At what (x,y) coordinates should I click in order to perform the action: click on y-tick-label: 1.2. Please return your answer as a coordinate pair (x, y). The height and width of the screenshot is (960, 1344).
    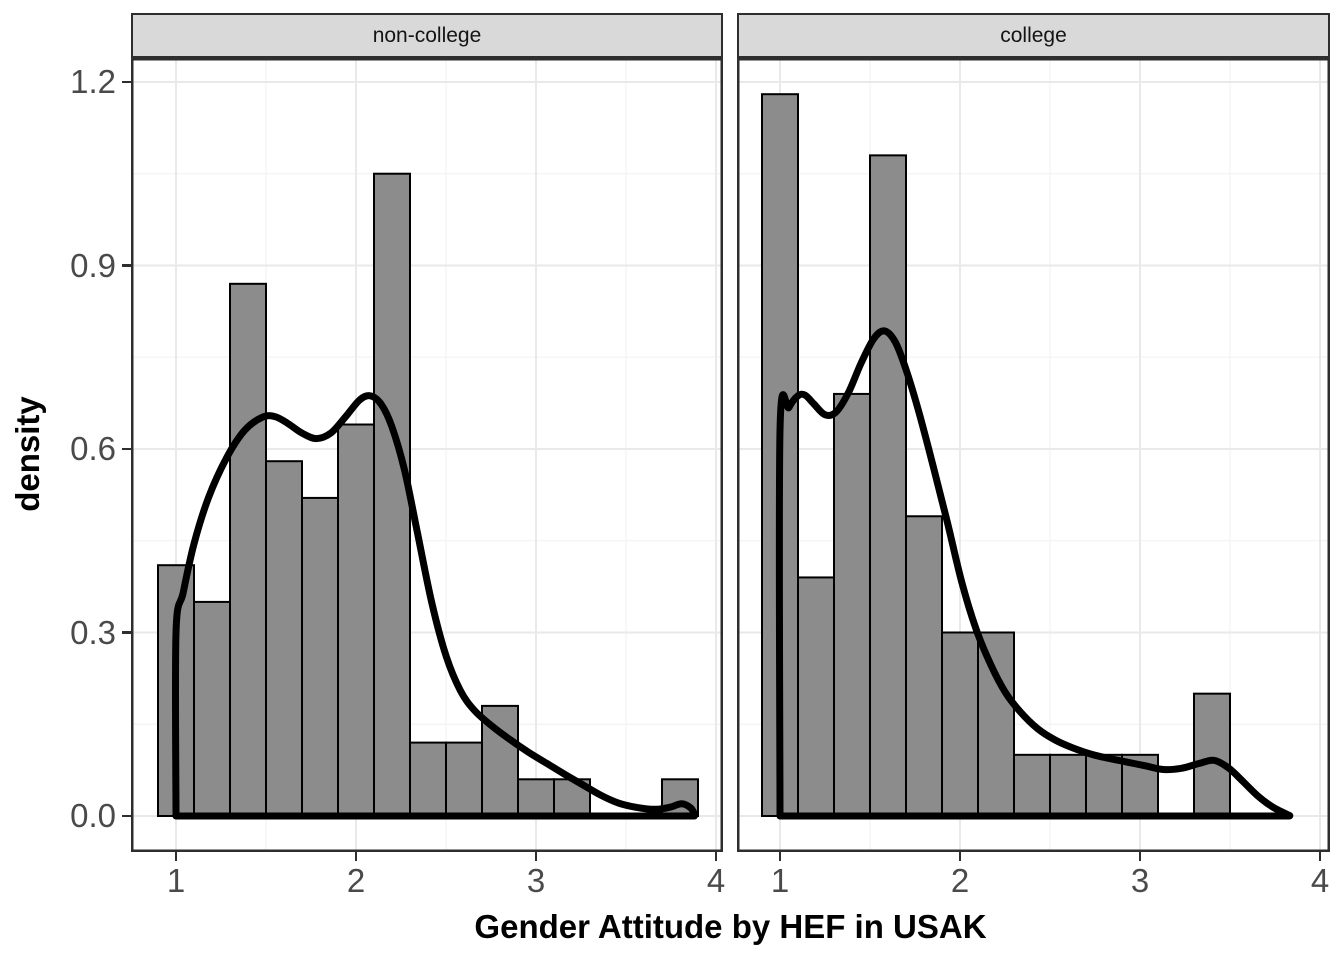
    Looking at the image, I should click on (93, 81).